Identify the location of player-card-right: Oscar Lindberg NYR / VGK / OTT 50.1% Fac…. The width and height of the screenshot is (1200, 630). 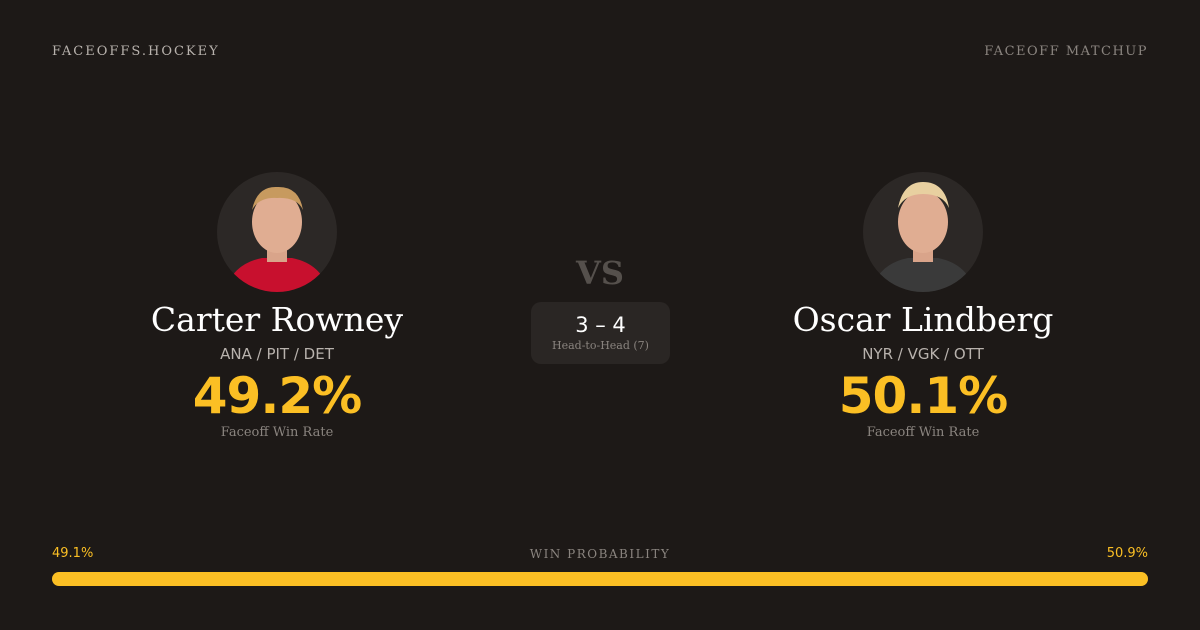
(923, 306).